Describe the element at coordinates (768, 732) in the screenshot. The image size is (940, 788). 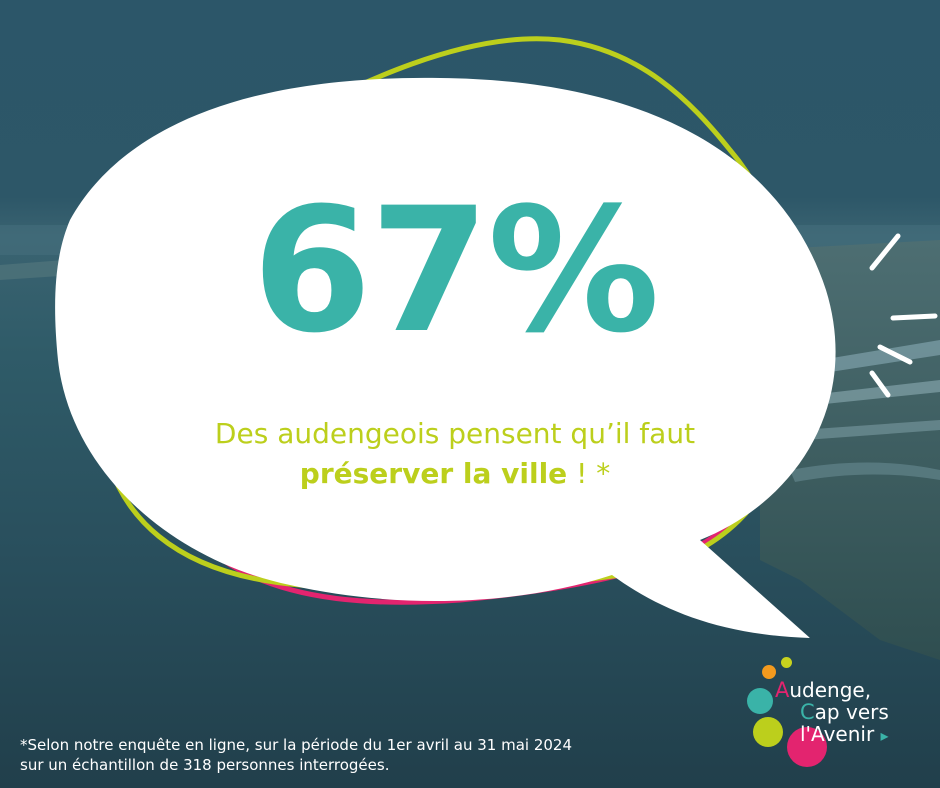
I see `logo-leaf-icon` at that location.